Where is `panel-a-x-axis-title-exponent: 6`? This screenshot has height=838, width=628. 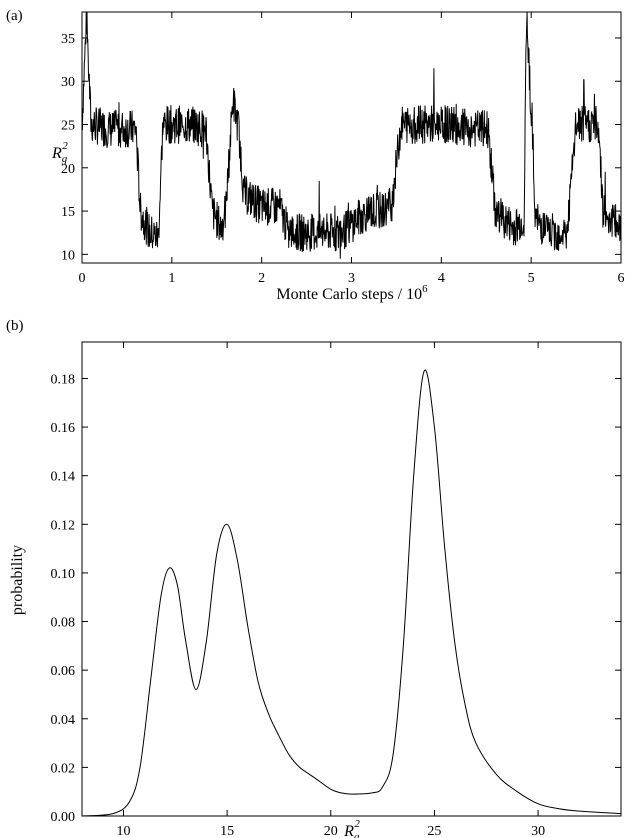
panel-a-x-axis-title-exponent: 6 is located at coordinates (425, 289).